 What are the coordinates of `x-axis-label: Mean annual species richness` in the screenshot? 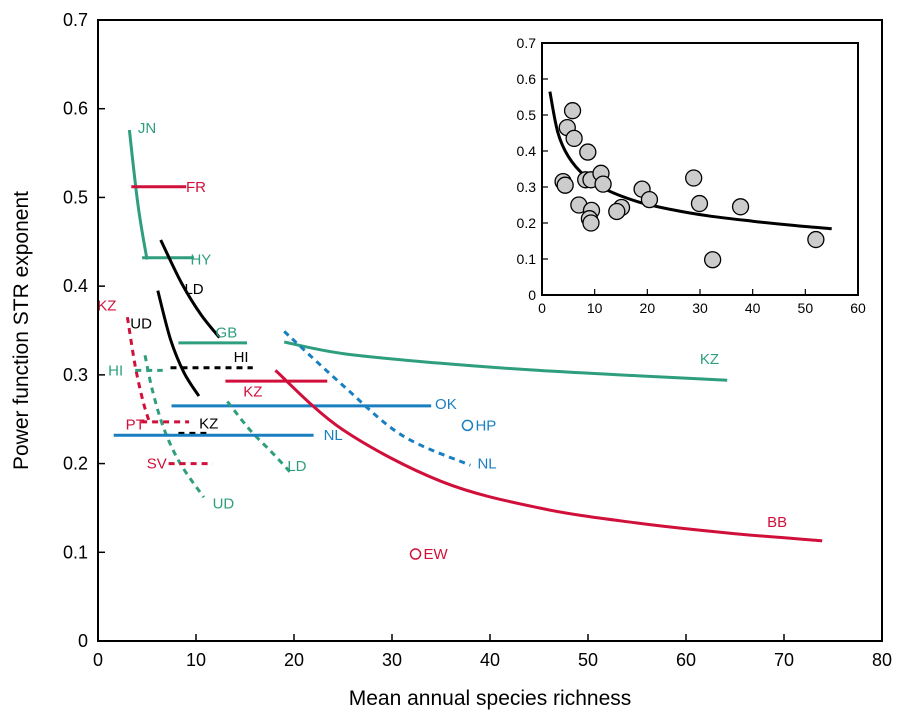 It's located at (490, 698).